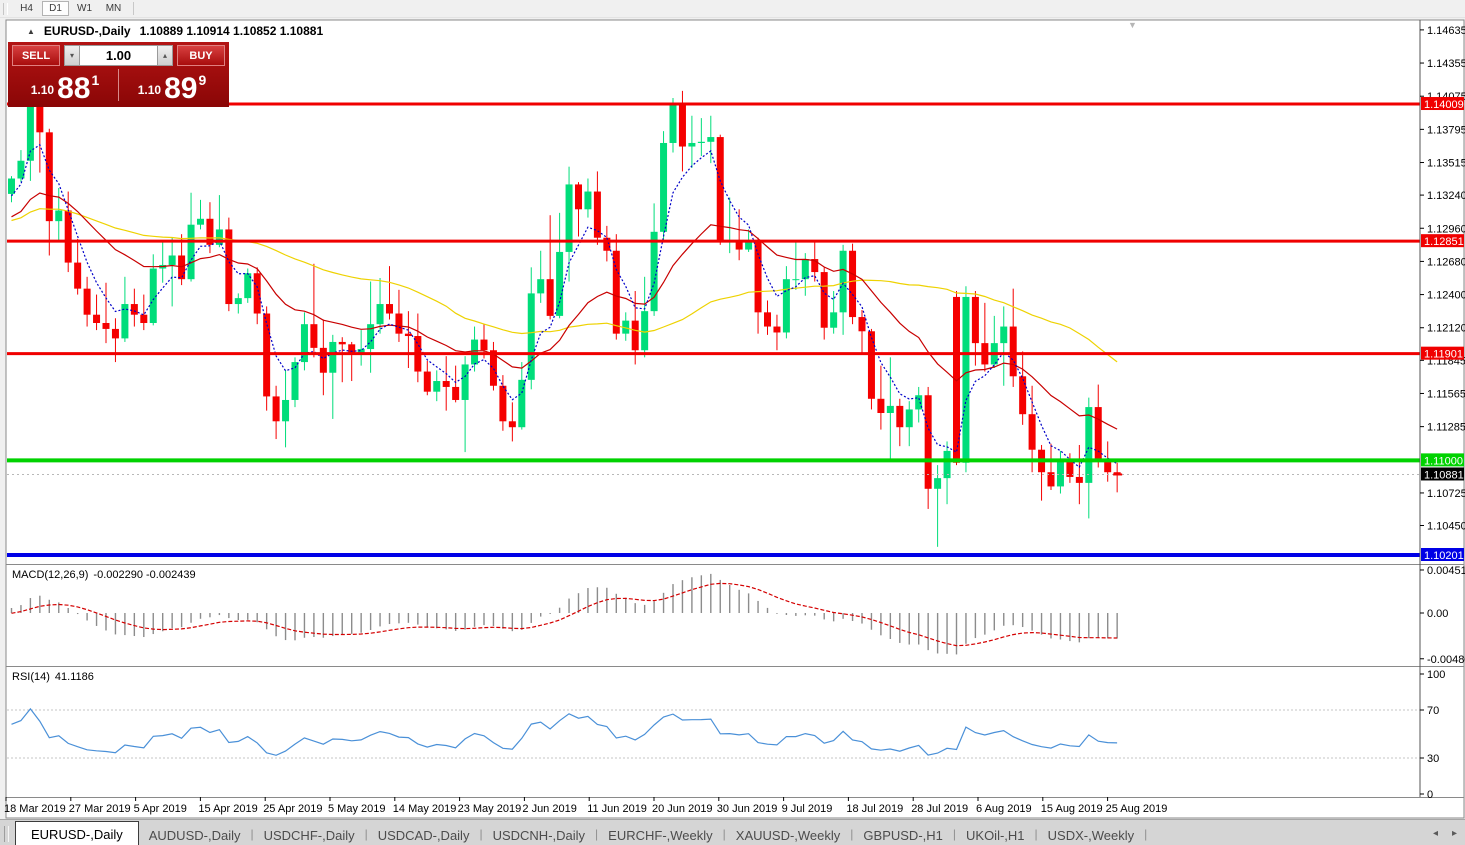 The width and height of the screenshot is (1465, 845). Describe the element at coordinates (939, 809) in the screenshot. I see `date-axis-label: 28 Jul 2019` at that location.